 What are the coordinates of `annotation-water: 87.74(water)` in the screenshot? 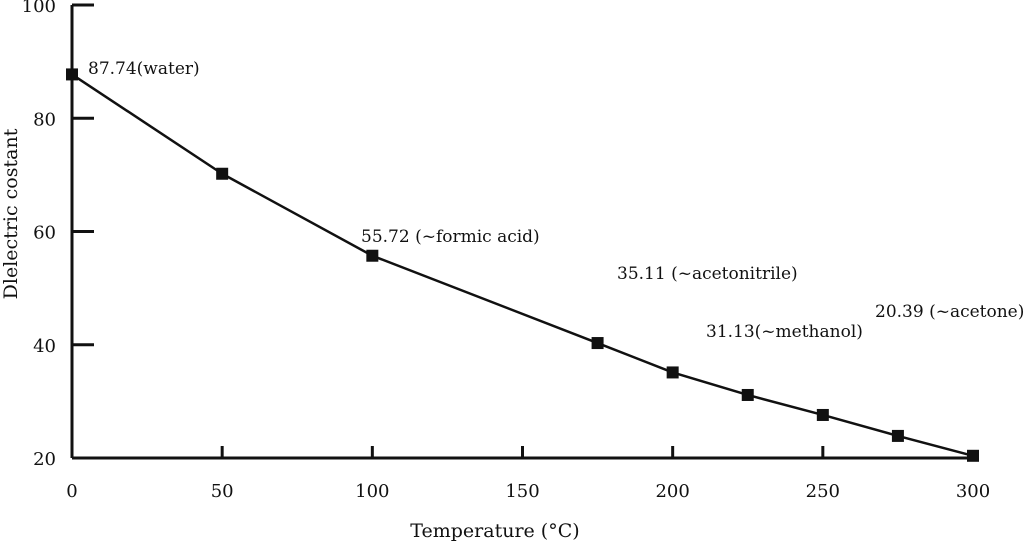 It's located at (144, 69).